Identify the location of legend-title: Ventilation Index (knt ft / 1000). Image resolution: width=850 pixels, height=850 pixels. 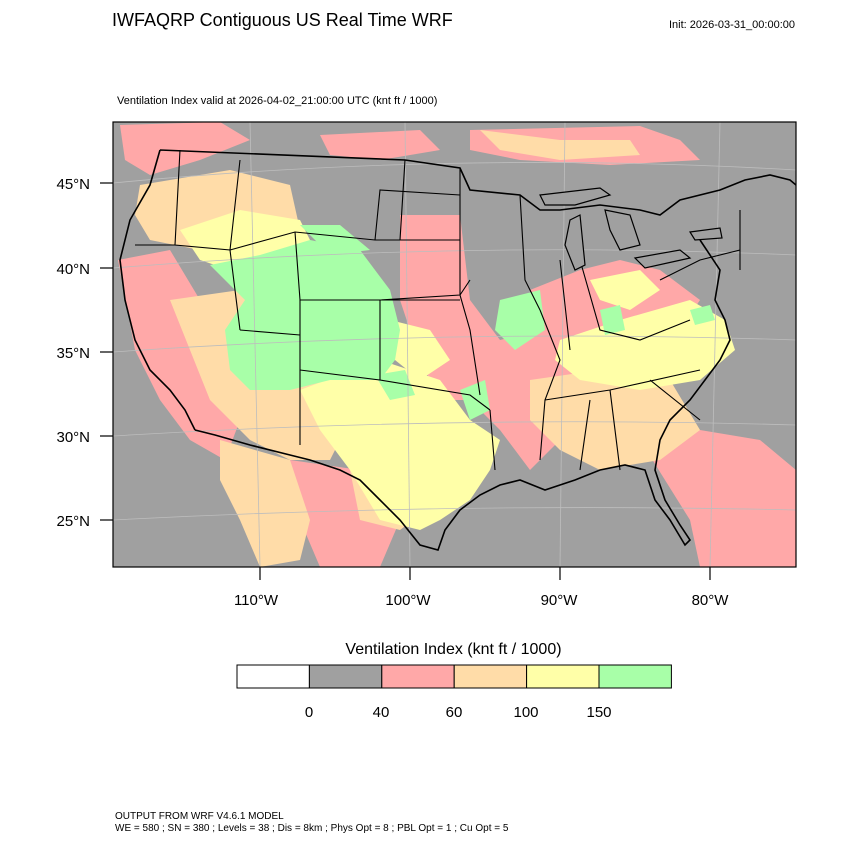
(453, 649).